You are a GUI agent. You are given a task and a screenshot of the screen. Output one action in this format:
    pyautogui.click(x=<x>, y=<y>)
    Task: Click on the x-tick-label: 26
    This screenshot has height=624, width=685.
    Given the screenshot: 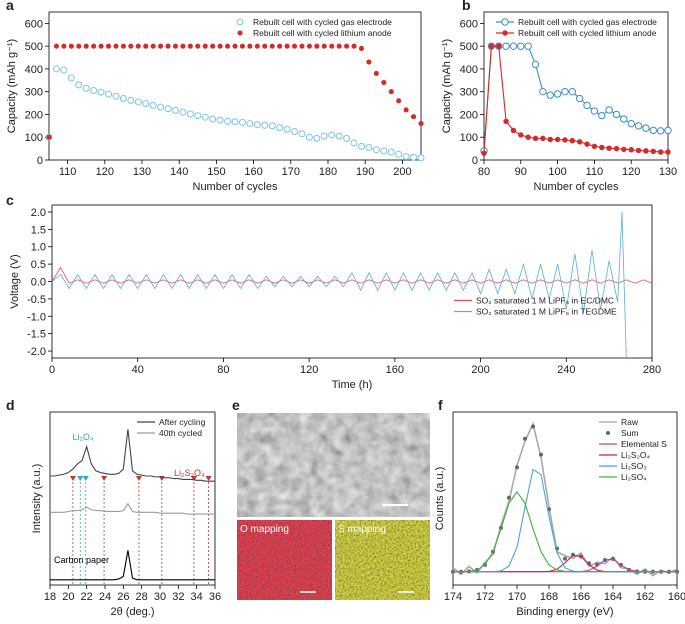 What is the action you would take?
    pyautogui.click(x=123, y=597)
    